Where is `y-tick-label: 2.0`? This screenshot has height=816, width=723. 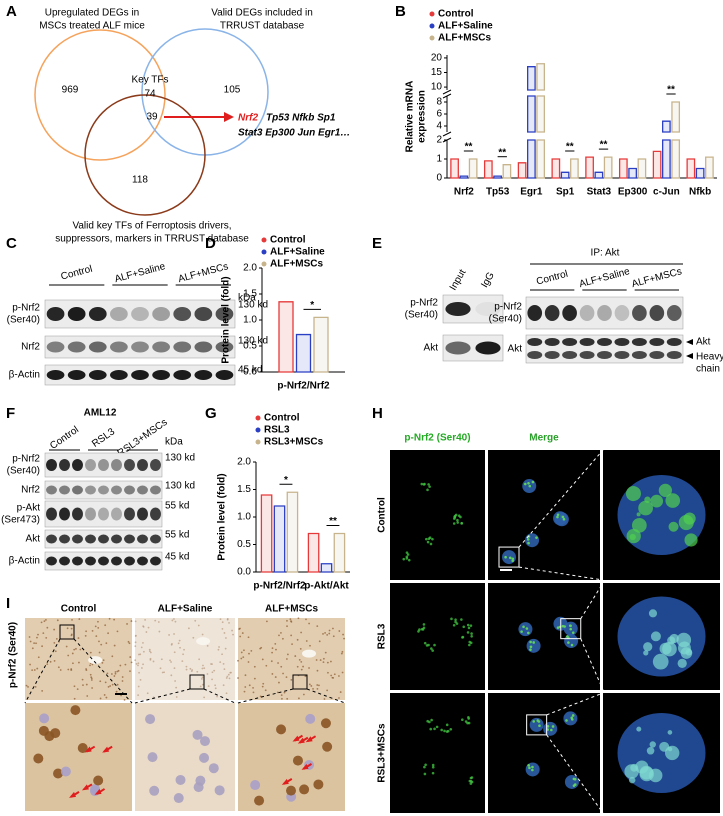
y-tick-label: 2.0 is located at coordinates (244, 462).